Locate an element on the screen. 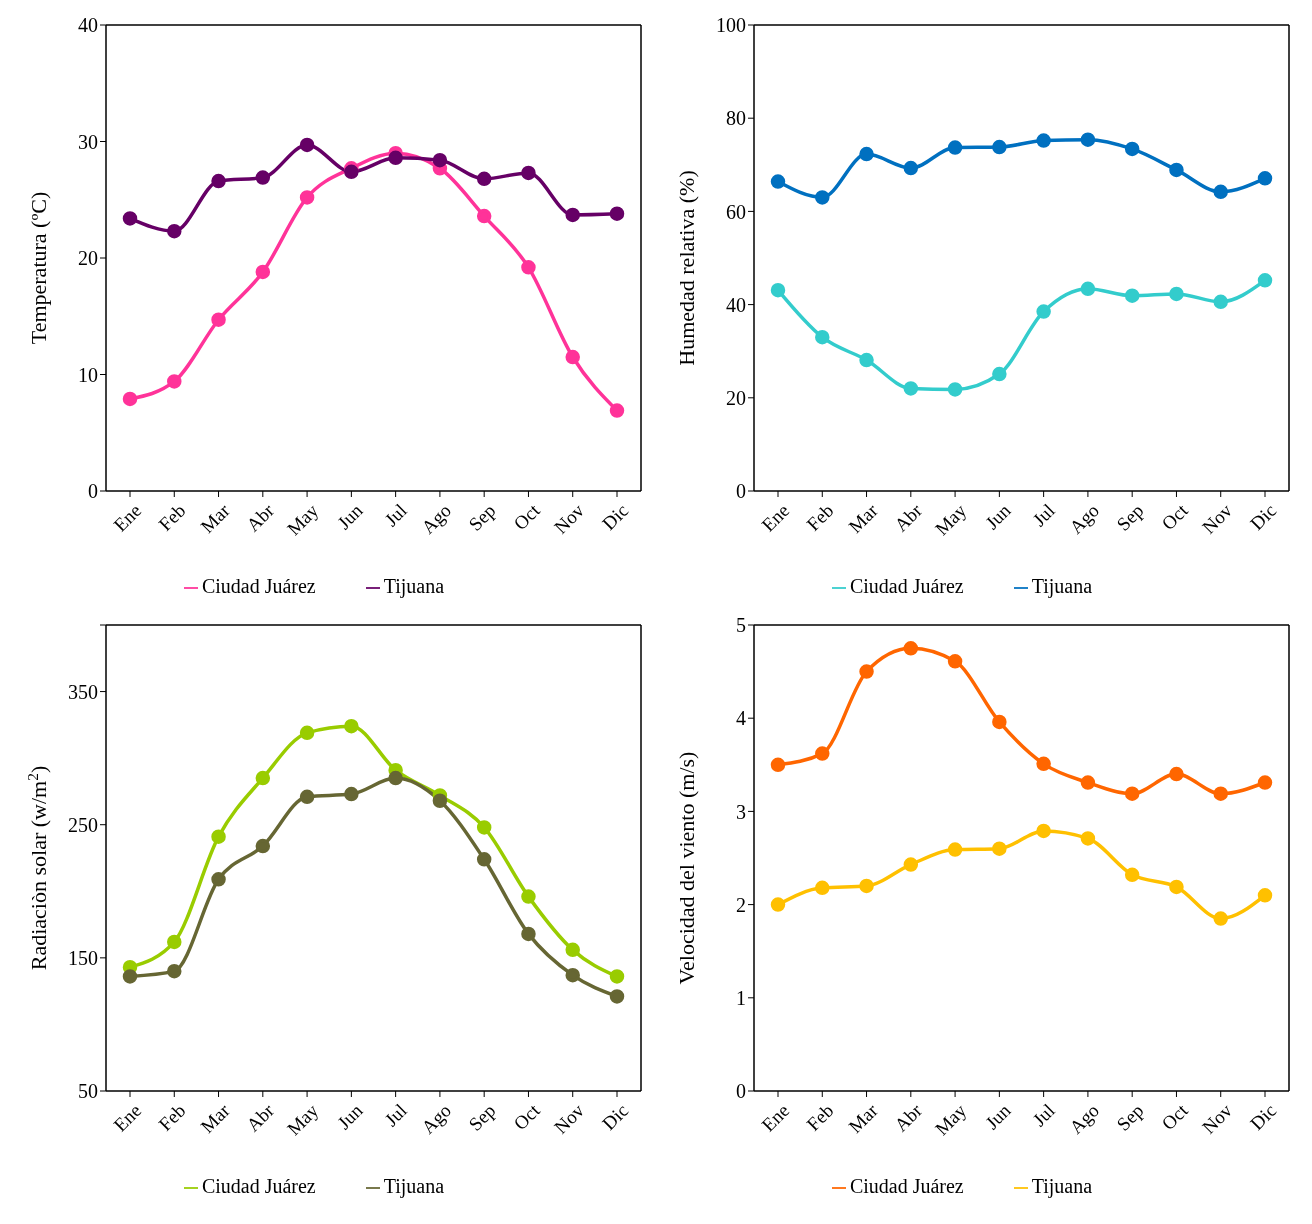  y-tick-label: 100 is located at coordinates (731, 25).